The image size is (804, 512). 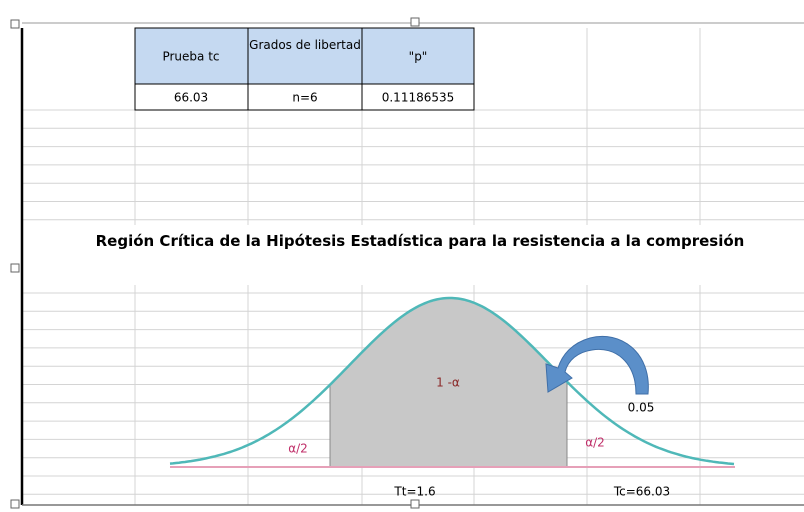 I want to click on significance-label: 0.05, so click(x=641, y=408).